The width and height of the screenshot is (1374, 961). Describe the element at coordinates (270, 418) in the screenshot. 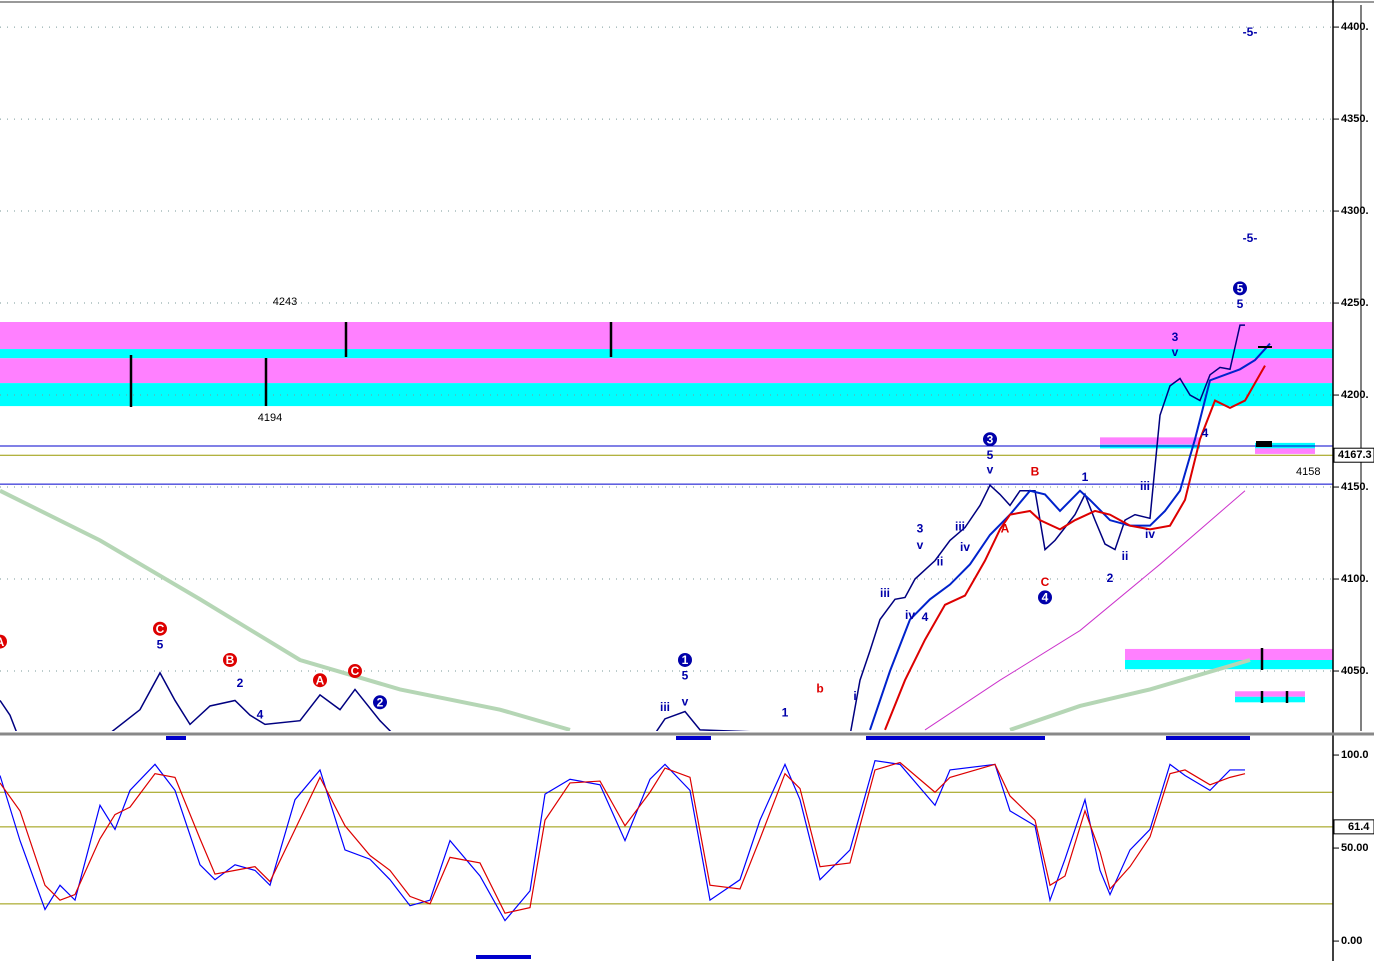

I see `pivot-label: 4194` at that location.